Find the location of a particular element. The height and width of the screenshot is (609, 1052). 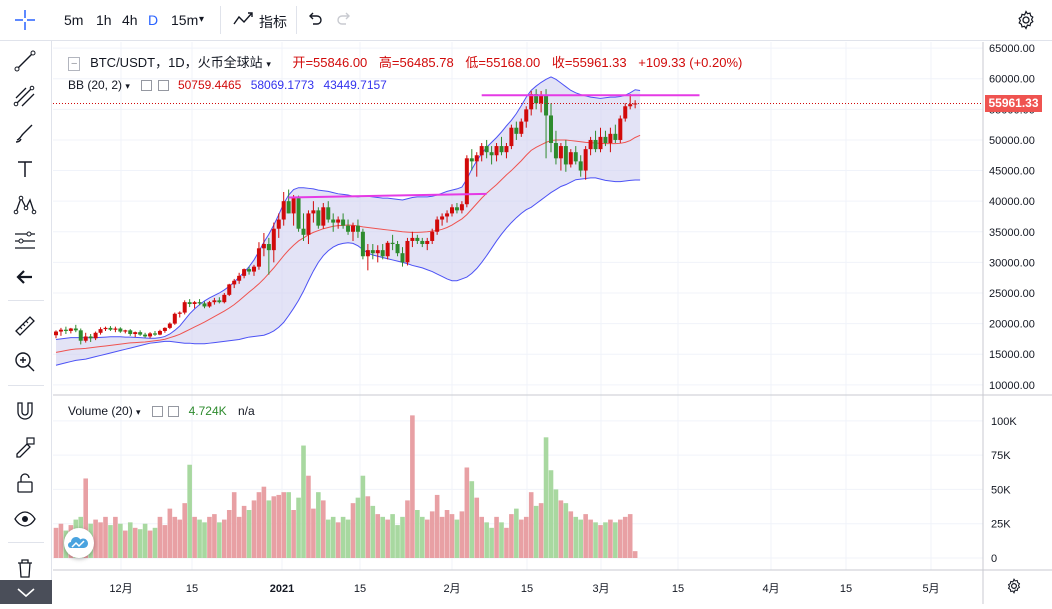

text-icon is located at coordinates (25, 169).